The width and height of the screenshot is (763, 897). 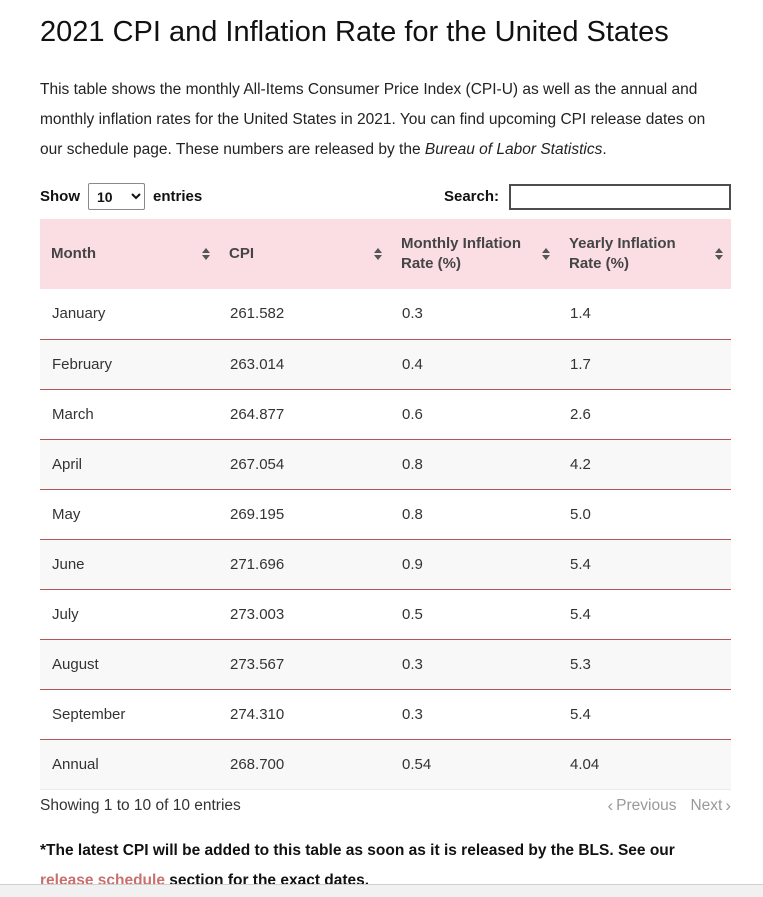 I want to click on column-header-monthly-inflation: Monthly Inflation Rate (%), so click(x=474, y=254).